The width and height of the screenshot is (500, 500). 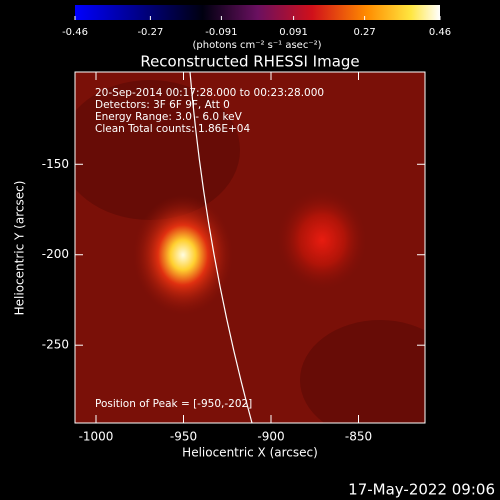 I want to click on x-tick-label: -950, so click(x=183, y=437).